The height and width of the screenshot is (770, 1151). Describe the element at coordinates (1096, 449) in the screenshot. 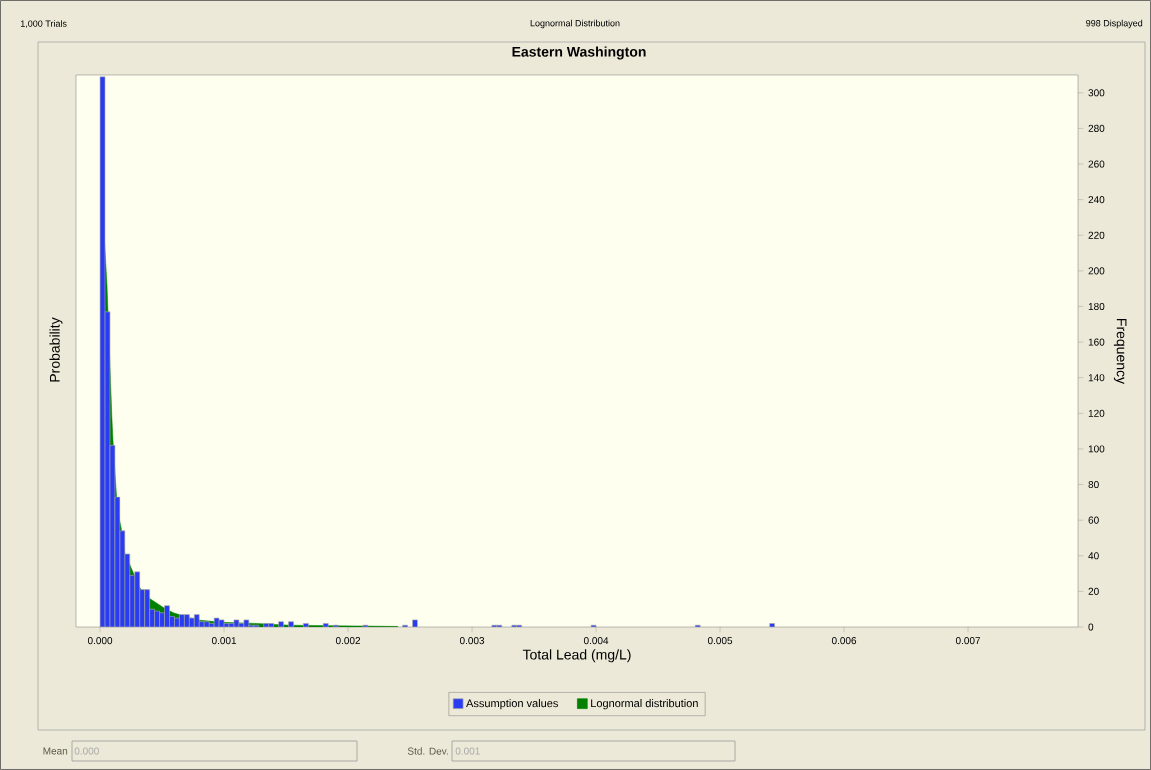

I see `y-tick-label: 100` at that location.